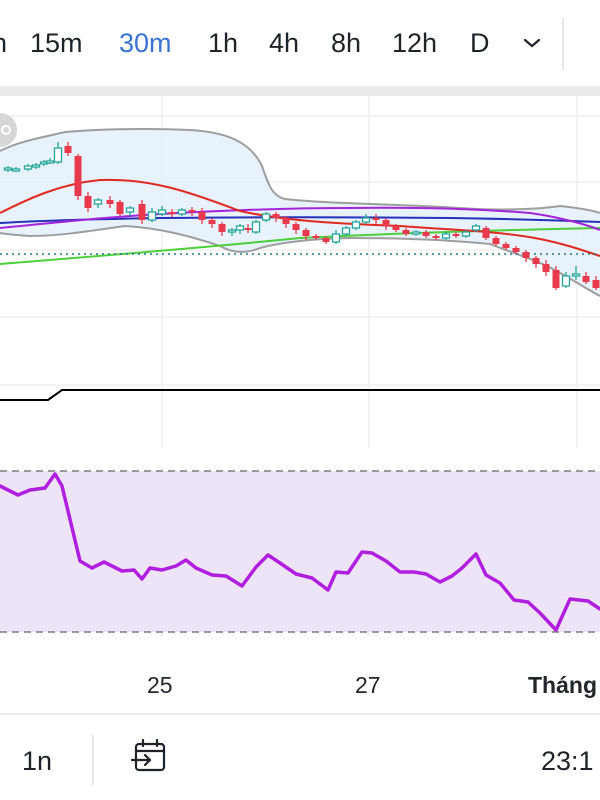 The image size is (600, 800). I want to click on ma-purple-line, so click(300, 218).